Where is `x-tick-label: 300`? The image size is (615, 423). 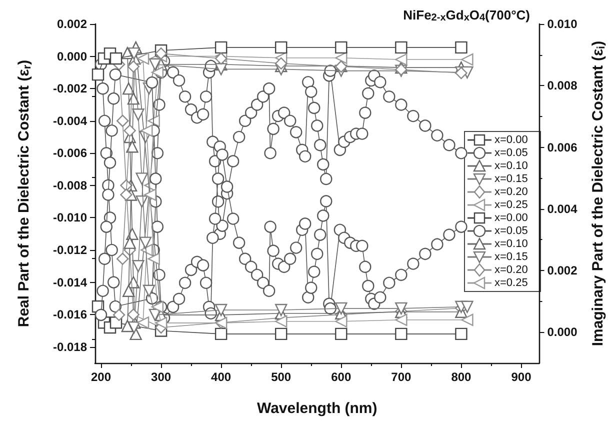
x-tick-label: 300 is located at coordinates (161, 377).